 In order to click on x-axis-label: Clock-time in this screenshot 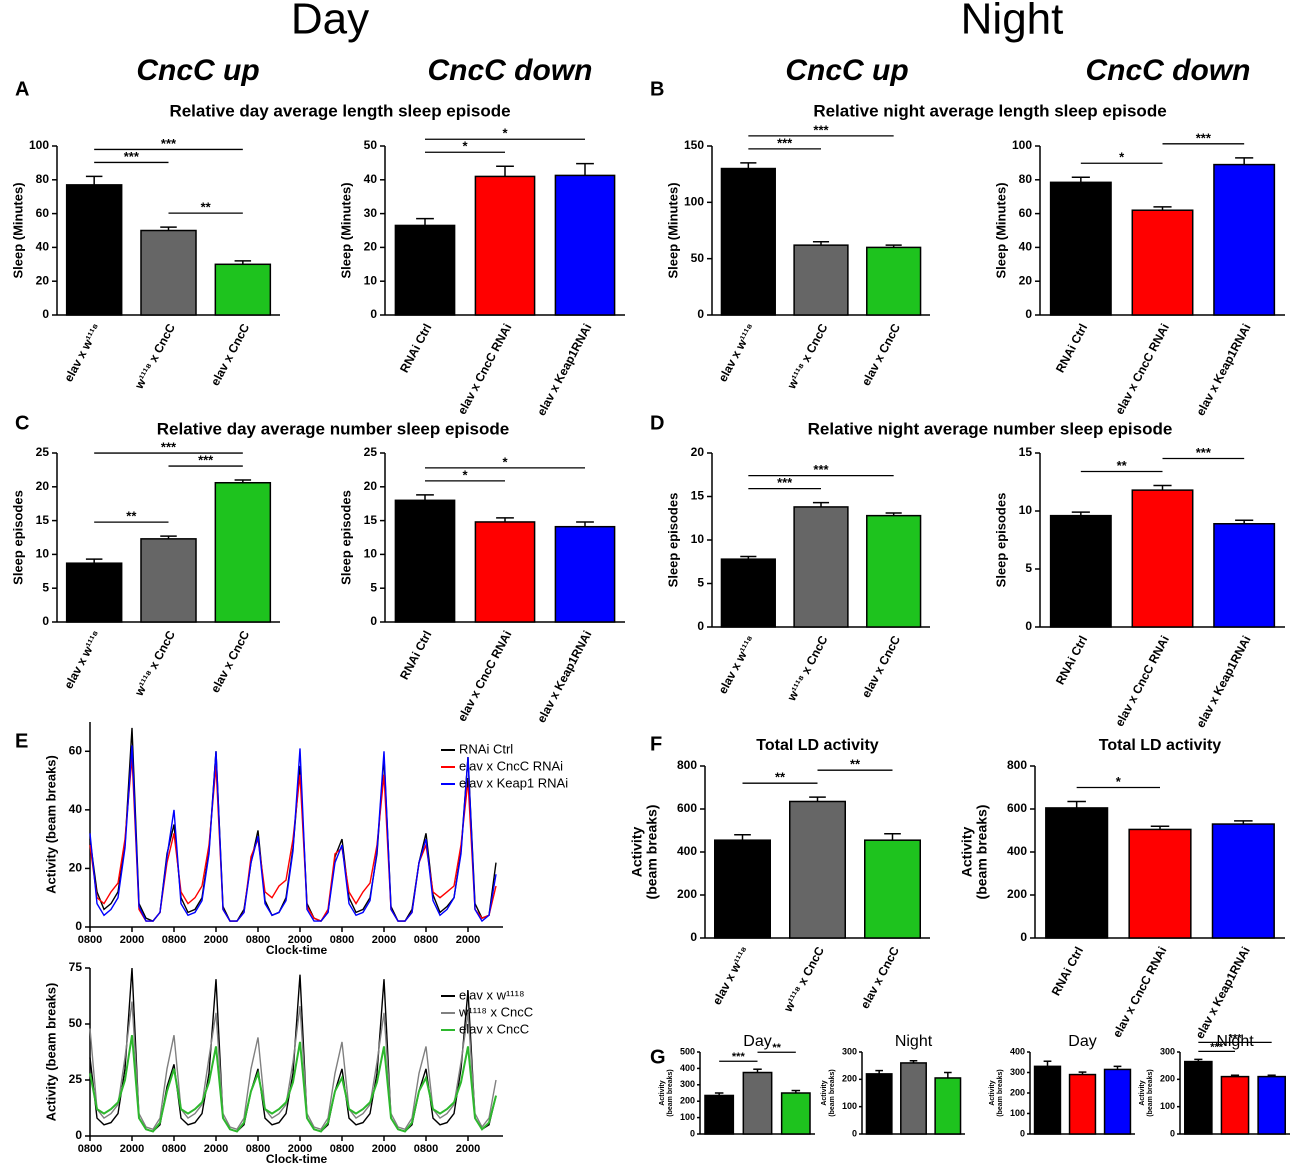, I will do `click(297, 950)`.